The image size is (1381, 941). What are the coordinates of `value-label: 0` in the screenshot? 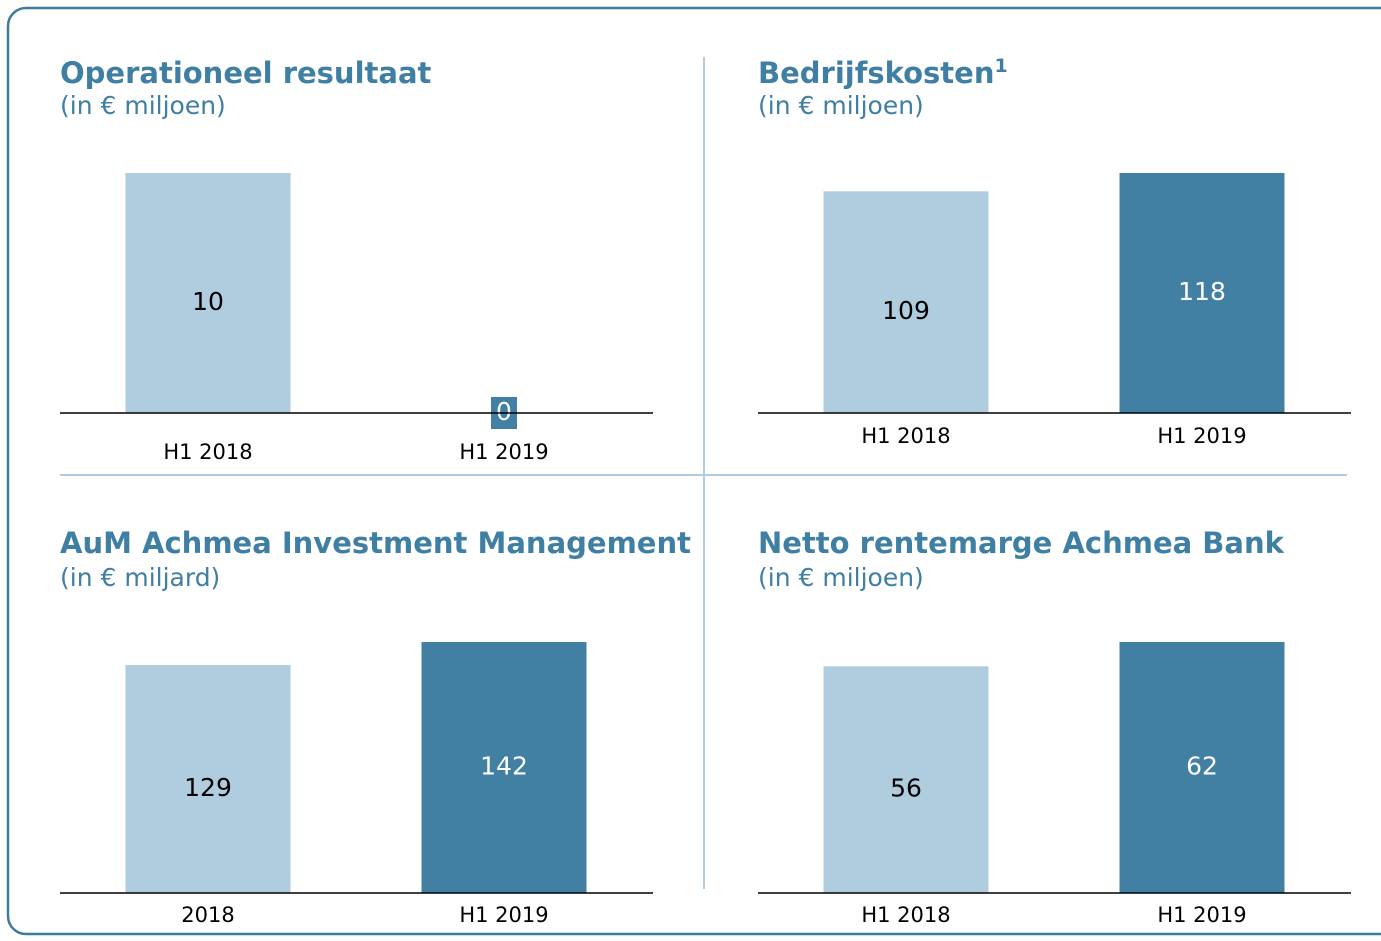 It's located at (504, 411).